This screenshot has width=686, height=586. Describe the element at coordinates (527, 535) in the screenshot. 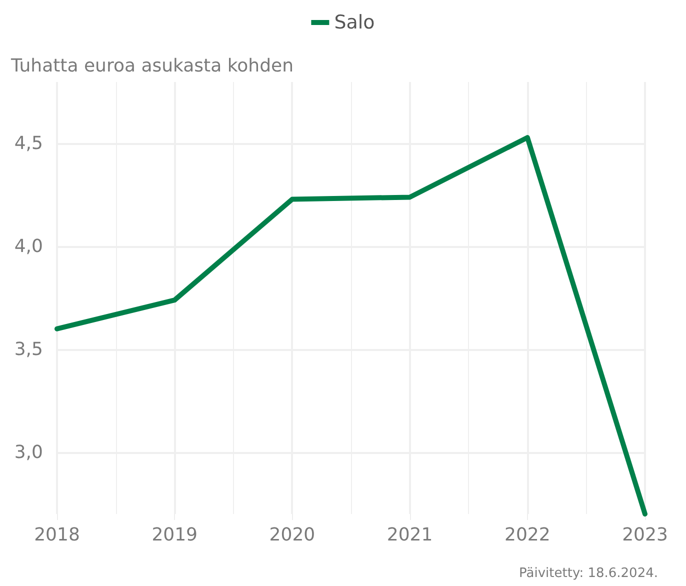

I see `x-tick-label: 2022` at that location.